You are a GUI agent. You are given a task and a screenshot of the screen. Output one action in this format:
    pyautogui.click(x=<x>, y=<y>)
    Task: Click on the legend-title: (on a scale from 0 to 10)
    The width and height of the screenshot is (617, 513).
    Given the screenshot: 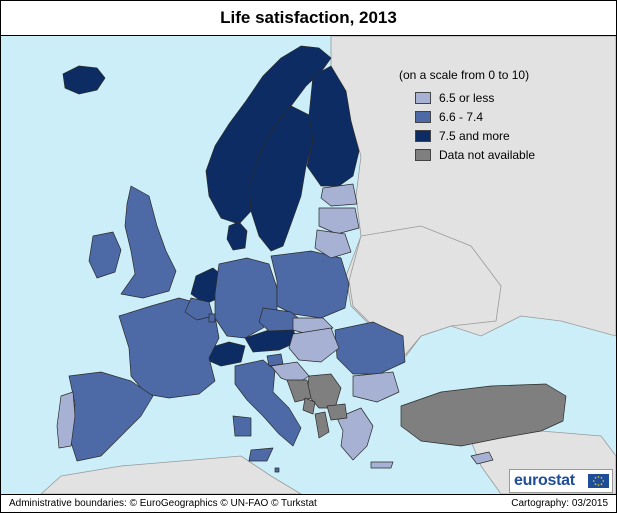 What is the action you would take?
    pyautogui.click(x=464, y=75)
    